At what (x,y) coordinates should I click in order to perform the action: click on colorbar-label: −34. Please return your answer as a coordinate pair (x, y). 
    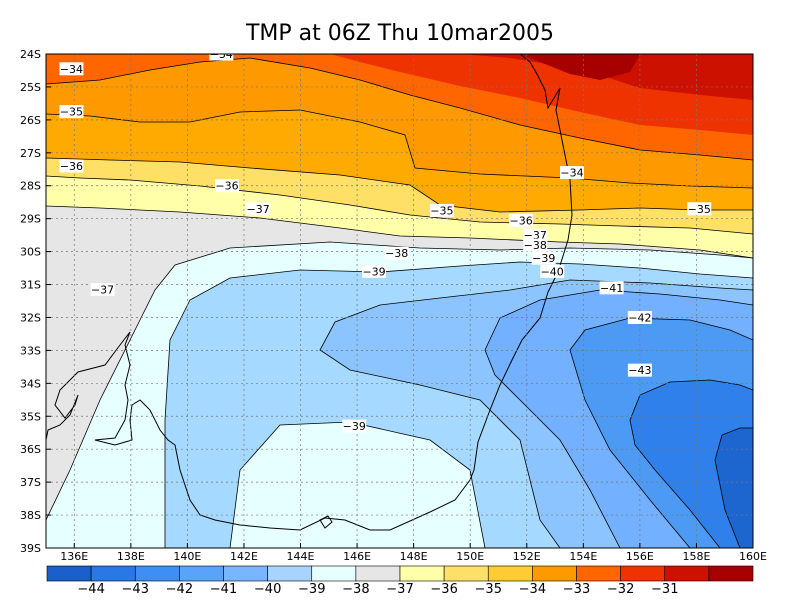
    Looking at the image, I should click on (532, 589).